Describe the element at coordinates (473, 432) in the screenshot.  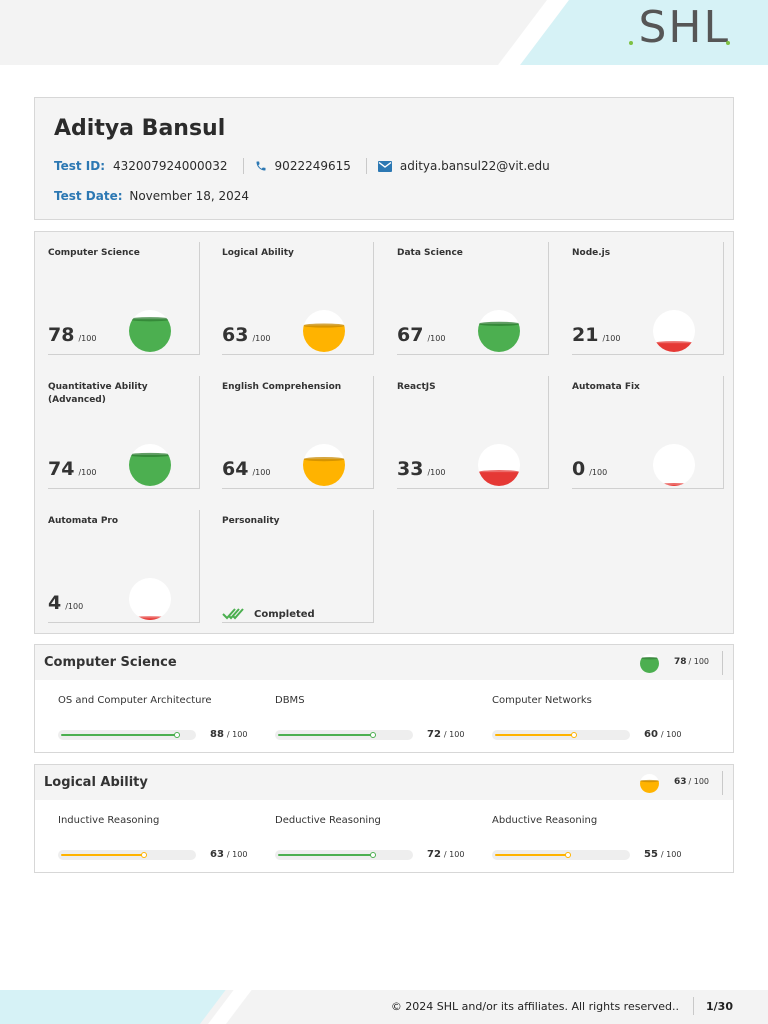
I see `score-tile: ReactJS 33/100` at that location.